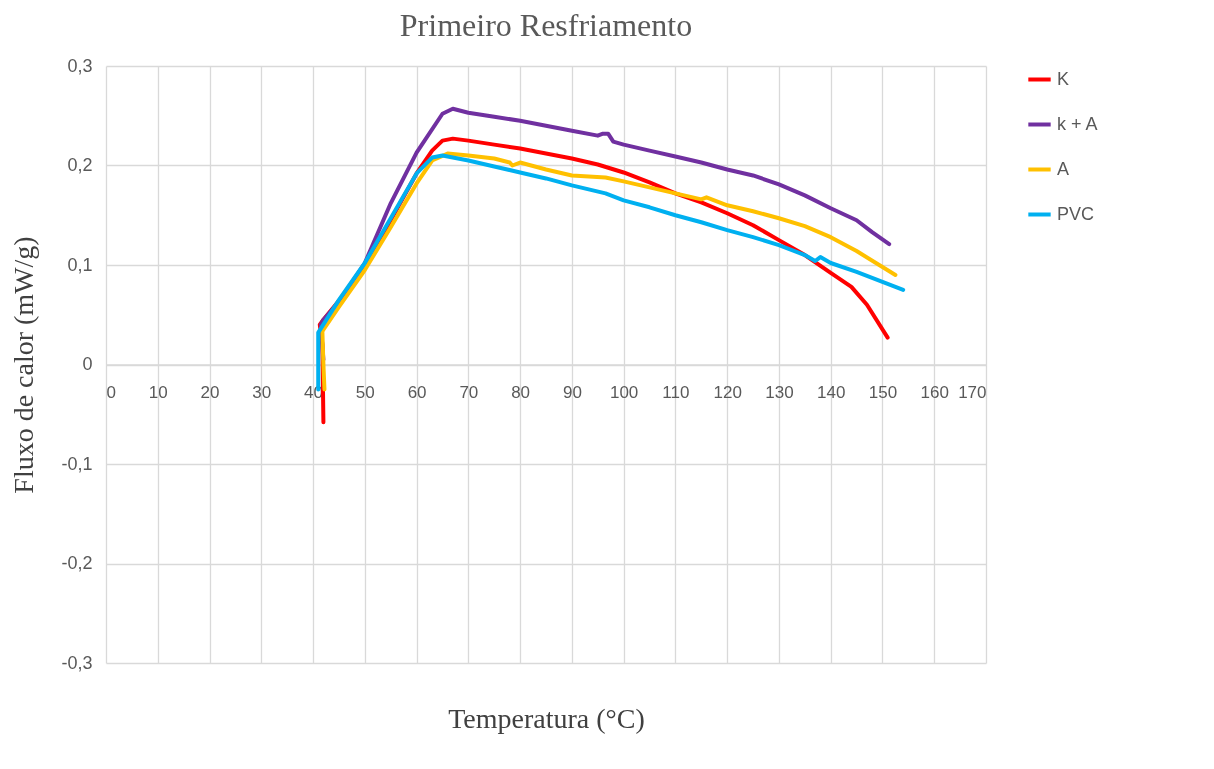 This screenshot has width=1214, height=769. Describe the element at coordinates (831, 392) in the screenshot. I see `x-tick-label: 140` at that location.